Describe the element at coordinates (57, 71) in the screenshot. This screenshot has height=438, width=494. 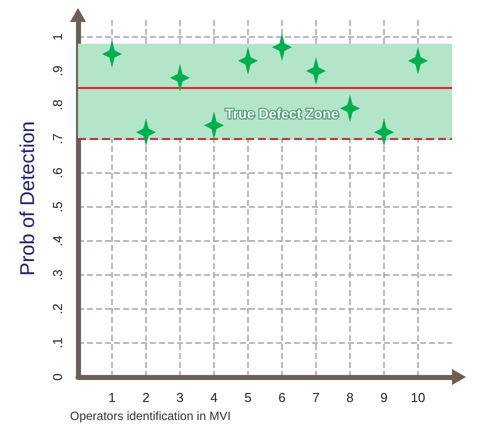
I see `y-tick-label: .9` at that location.